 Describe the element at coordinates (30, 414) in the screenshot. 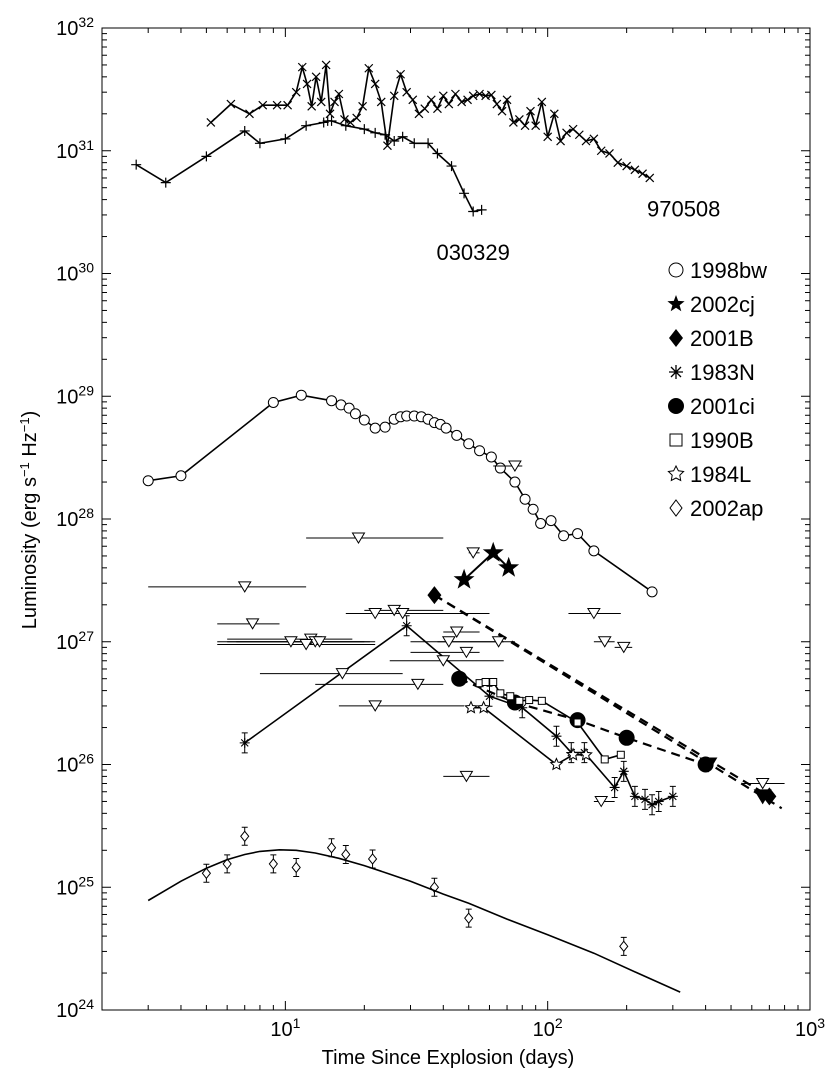

I see `y-label-end: )` at that location.